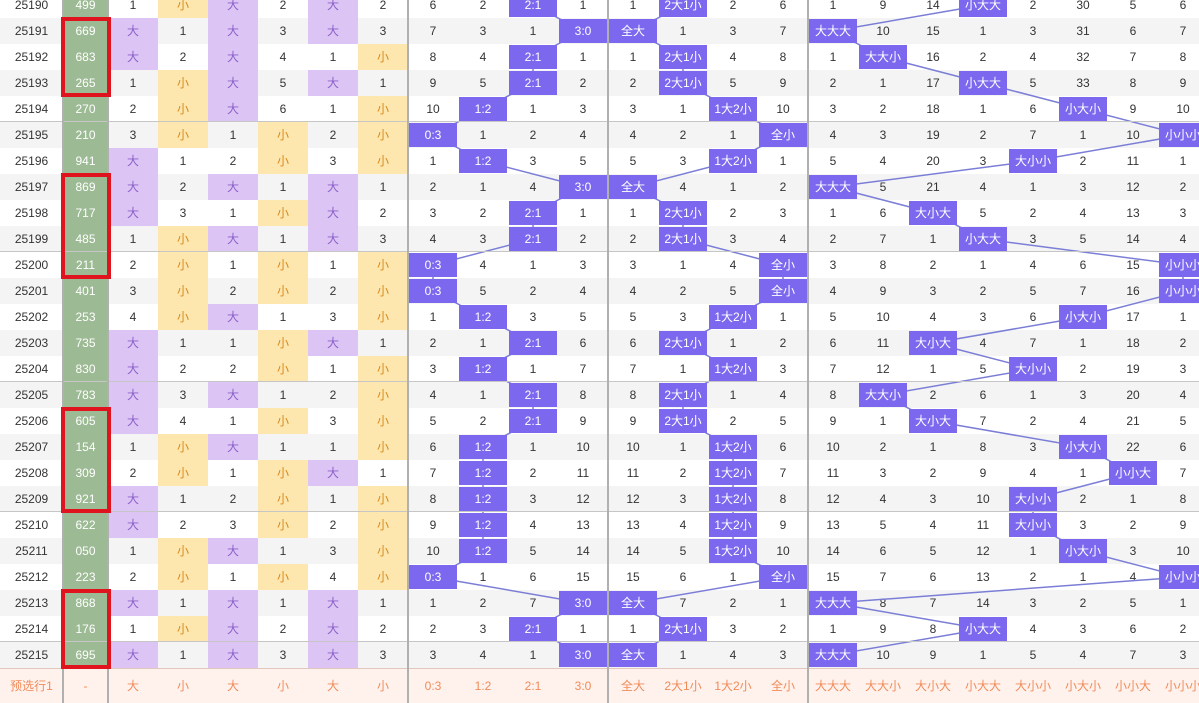 The width and height of the screenshot is (1199, 703). I want to click on shape-sbs-miss: 7, so click(1083, 291).